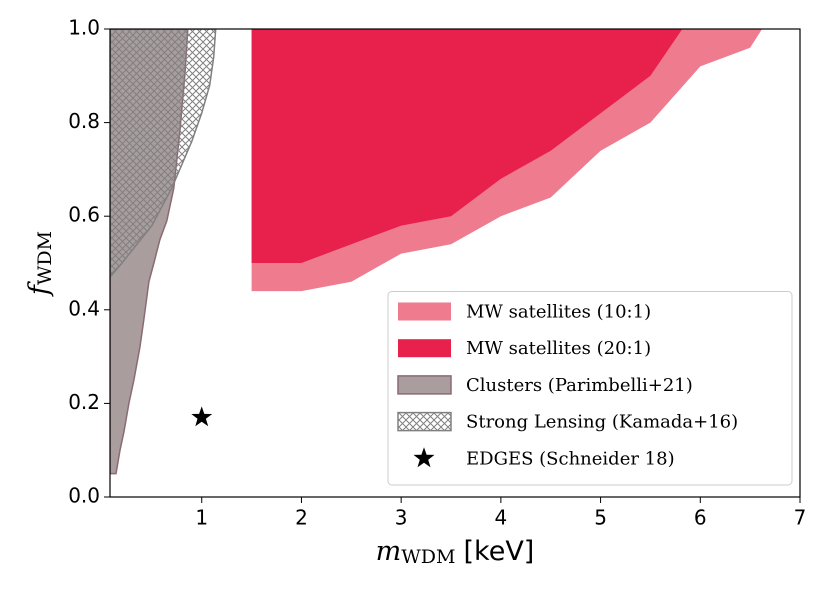 This screenshot has height=593, width=830. Describe the element at coordinates (424, 457) in the screenshot. I see `legend-marker` at that location.